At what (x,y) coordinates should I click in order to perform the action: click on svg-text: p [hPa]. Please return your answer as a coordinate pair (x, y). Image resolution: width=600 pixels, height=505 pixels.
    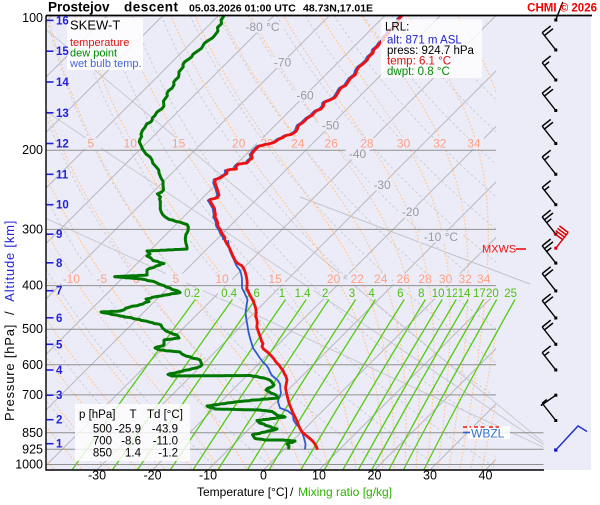
    Looking at the image, I should click on (97, 415).